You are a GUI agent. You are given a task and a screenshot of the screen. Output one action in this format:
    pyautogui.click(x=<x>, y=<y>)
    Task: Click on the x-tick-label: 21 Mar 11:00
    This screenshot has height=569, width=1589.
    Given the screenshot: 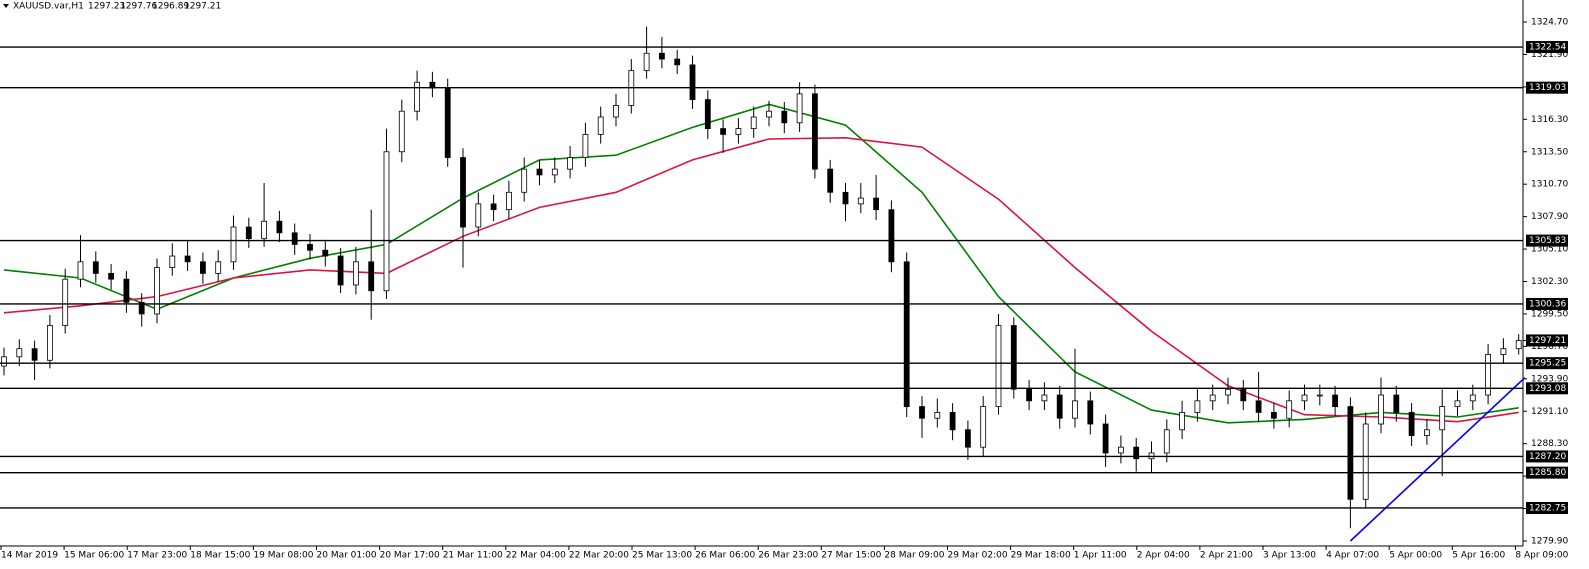 What is the action you would take?
    pyautogui.click(x=473, y=556)
    